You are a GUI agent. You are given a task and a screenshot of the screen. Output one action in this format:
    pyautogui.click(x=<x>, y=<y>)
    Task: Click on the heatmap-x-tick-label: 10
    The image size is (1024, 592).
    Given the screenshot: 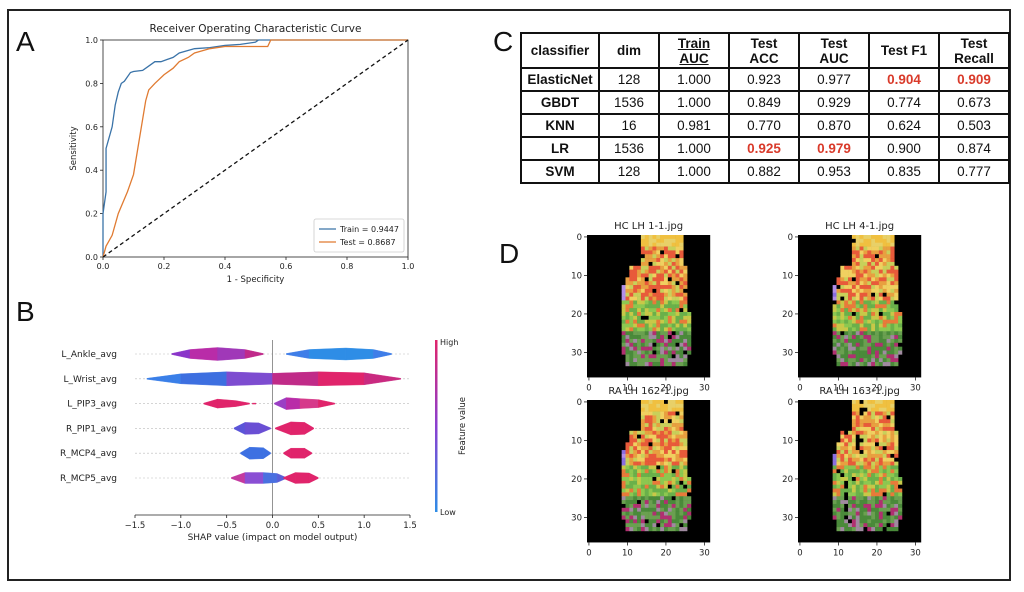 What is the action you would take?
    pyautogui.click(x=627, y=553)
    